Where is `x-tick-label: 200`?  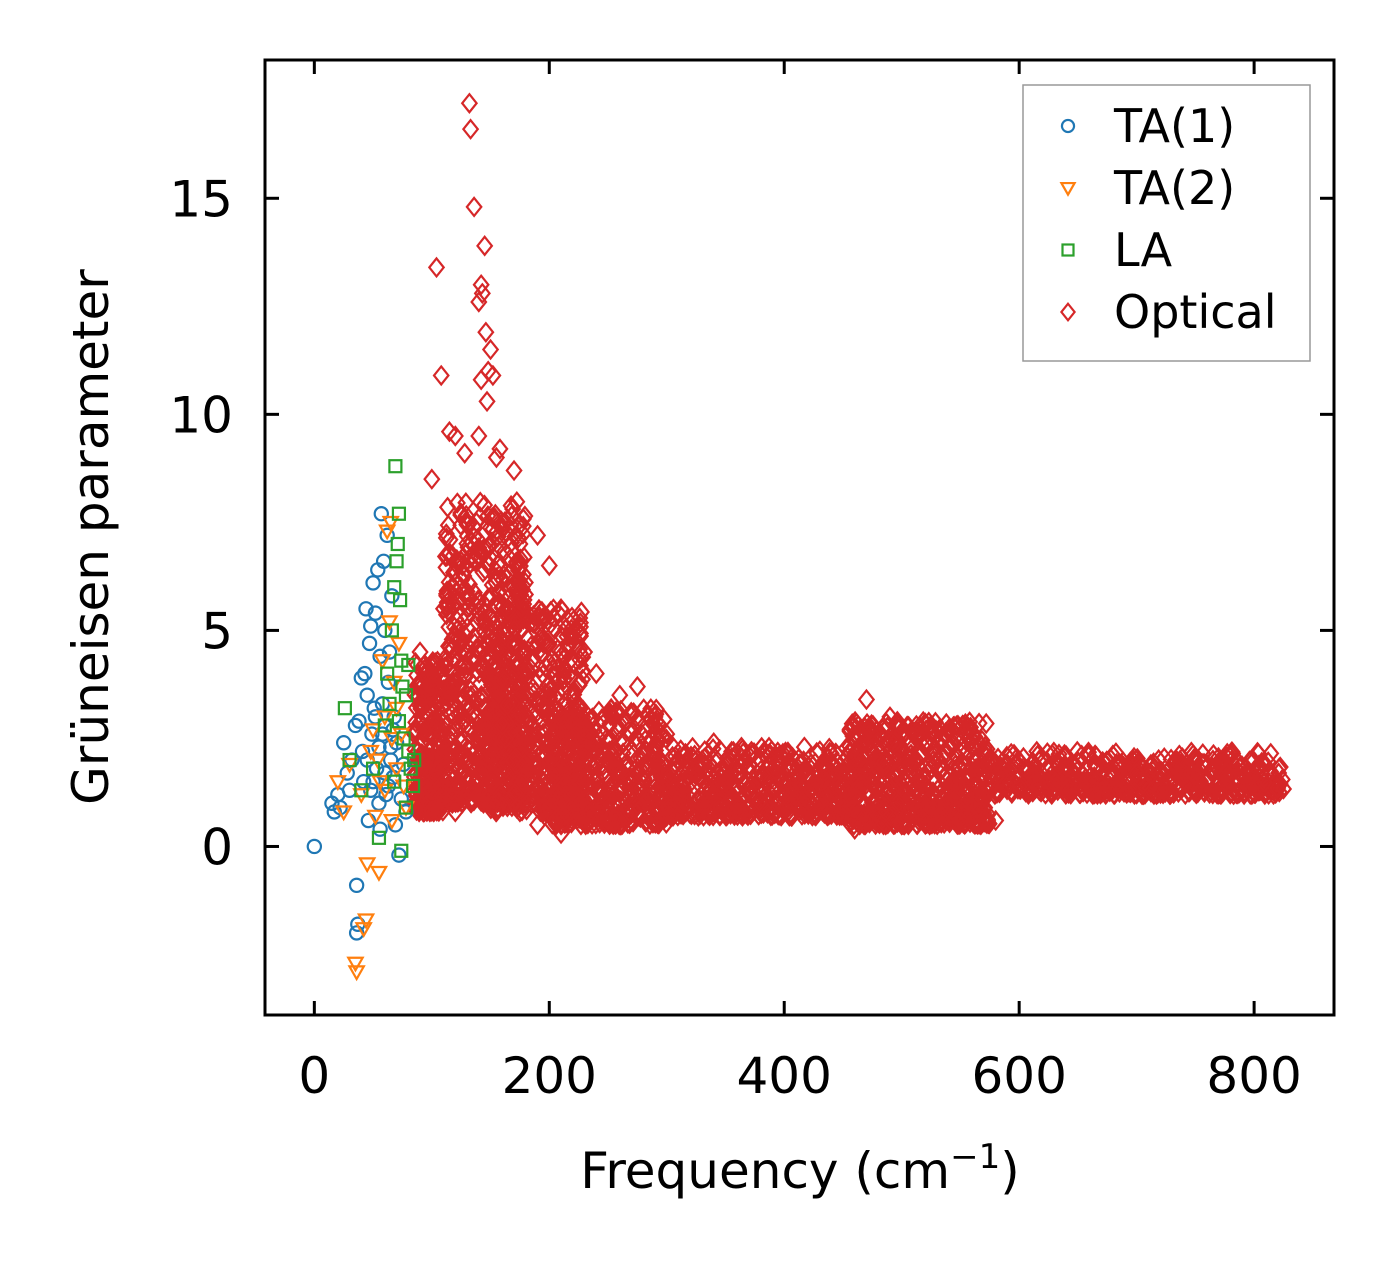 x-tick-label: 200 is located at coordinates (549, 1076).